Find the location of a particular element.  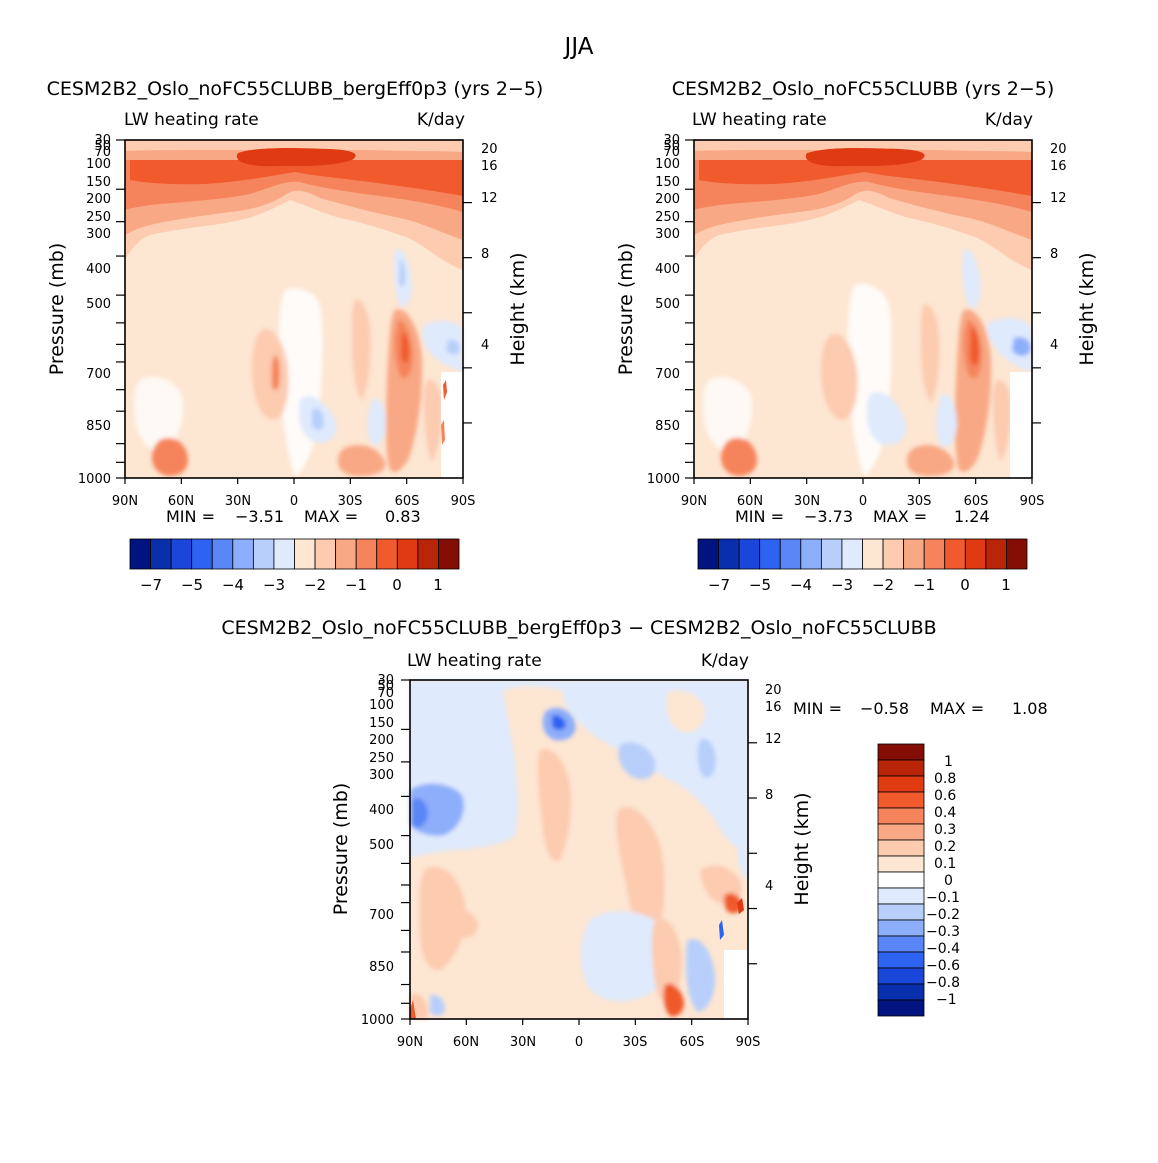

y-tick-label: 100 is located at coordinates (381, 705).